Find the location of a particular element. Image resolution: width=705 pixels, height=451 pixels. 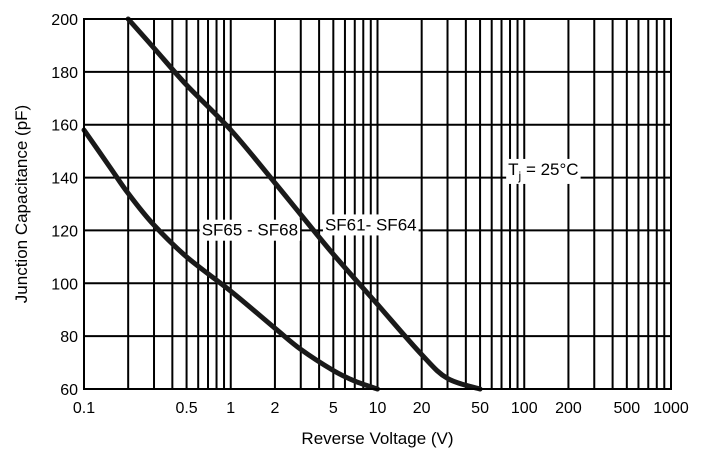

x-tick-label: 0.1 is located at coordinates (84, 408).